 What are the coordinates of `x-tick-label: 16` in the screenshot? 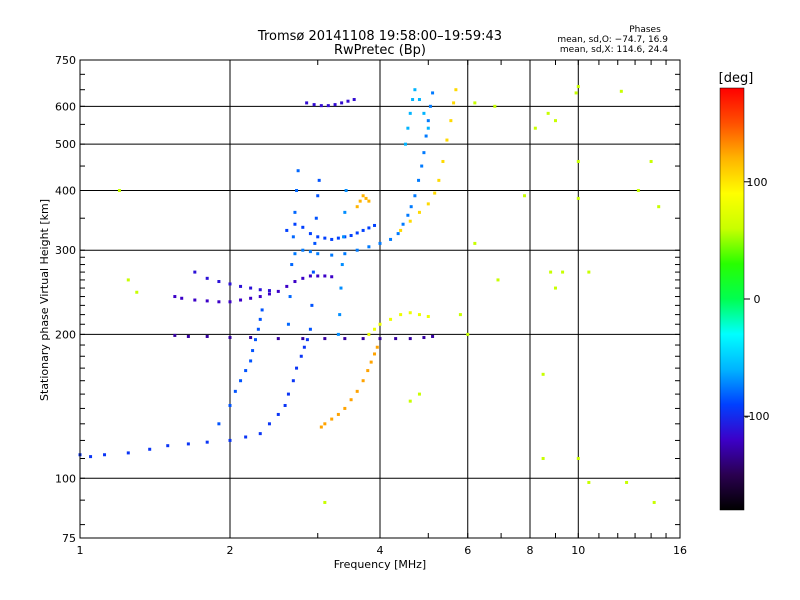 It's located at (680, 550).